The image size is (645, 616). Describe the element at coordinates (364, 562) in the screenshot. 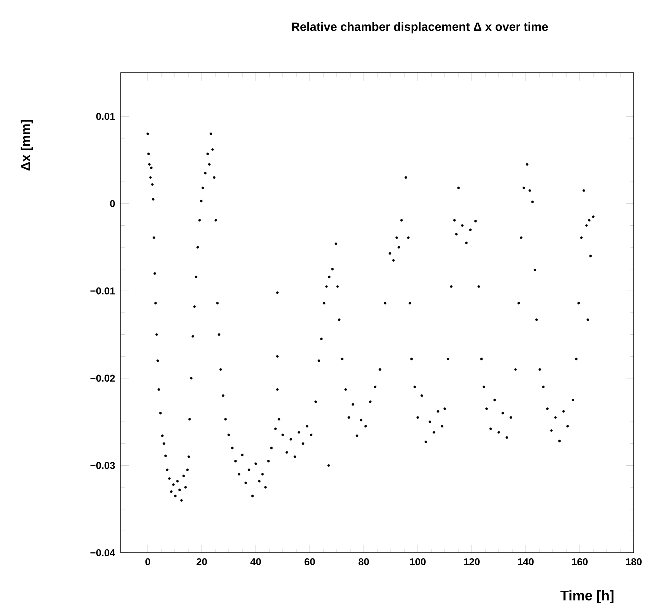

I see `x-tick-label: 80` at that location.